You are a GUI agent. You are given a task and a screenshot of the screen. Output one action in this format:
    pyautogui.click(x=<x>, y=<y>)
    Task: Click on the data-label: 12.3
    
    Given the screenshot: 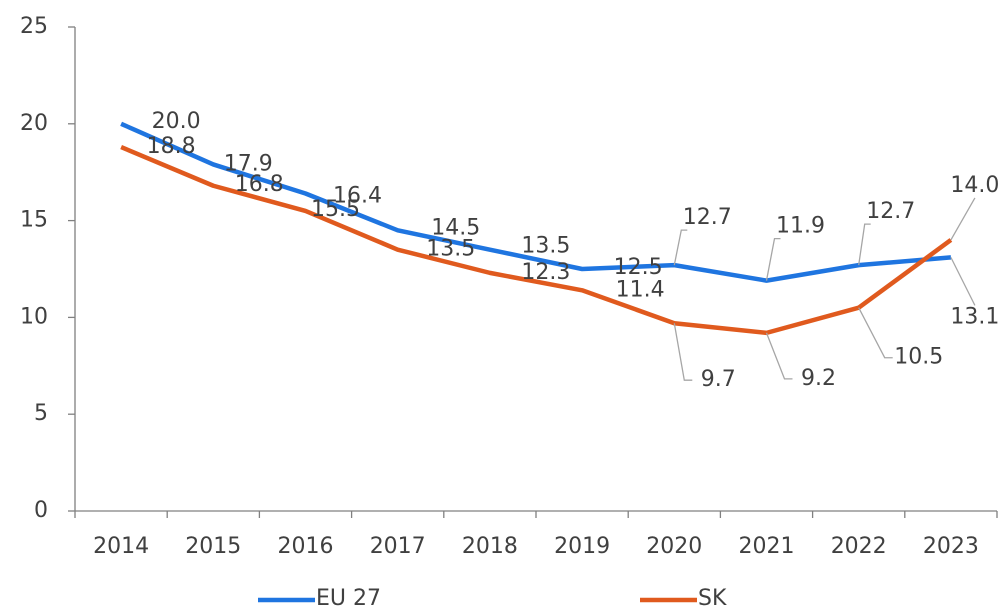 What is the action you would take?
    pyautogui.click(x=545, y=272)
    